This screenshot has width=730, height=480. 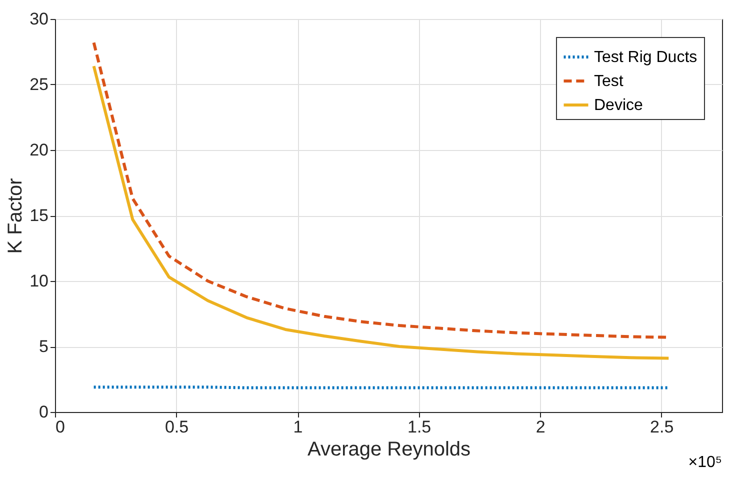 What do you see at coordinates (43, 346) in the screenshot?
I see `y-tick-label: 5` at bounding box center [43, 346].